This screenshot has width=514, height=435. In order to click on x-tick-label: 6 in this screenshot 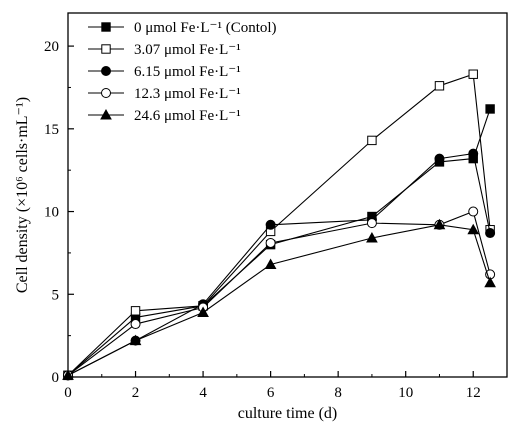, I will do `click(271, 393)`.